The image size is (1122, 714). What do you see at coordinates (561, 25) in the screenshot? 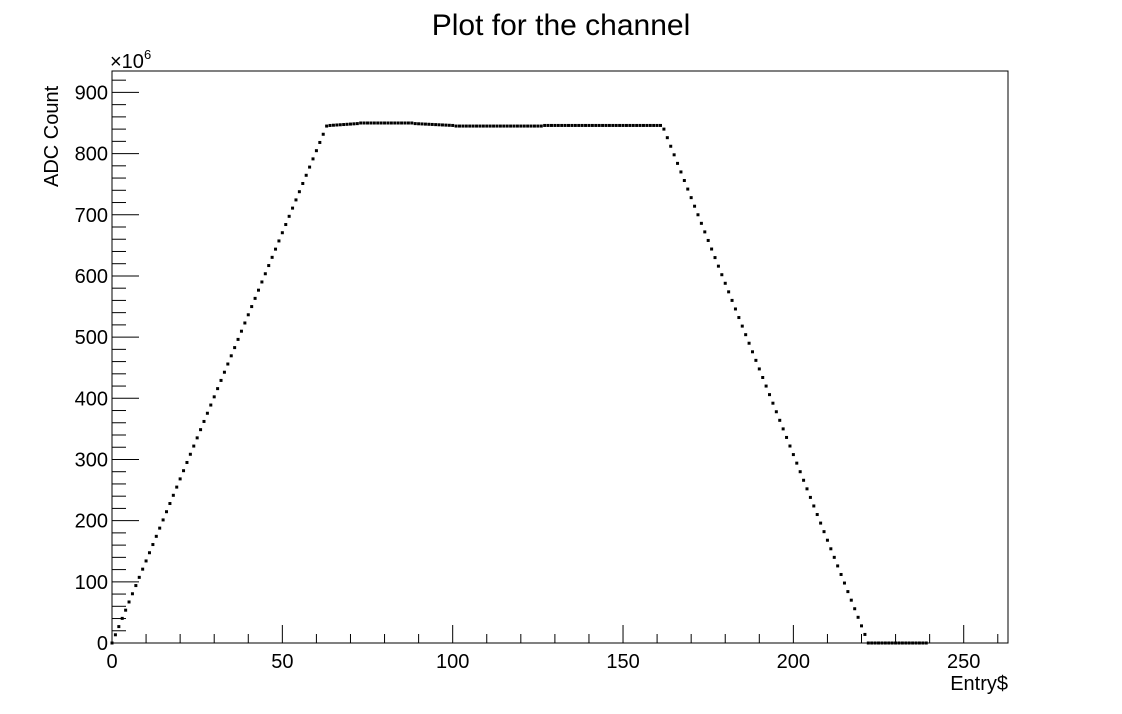
I see `chart-title: Plot for the channel` at bounding box center [561, 25].